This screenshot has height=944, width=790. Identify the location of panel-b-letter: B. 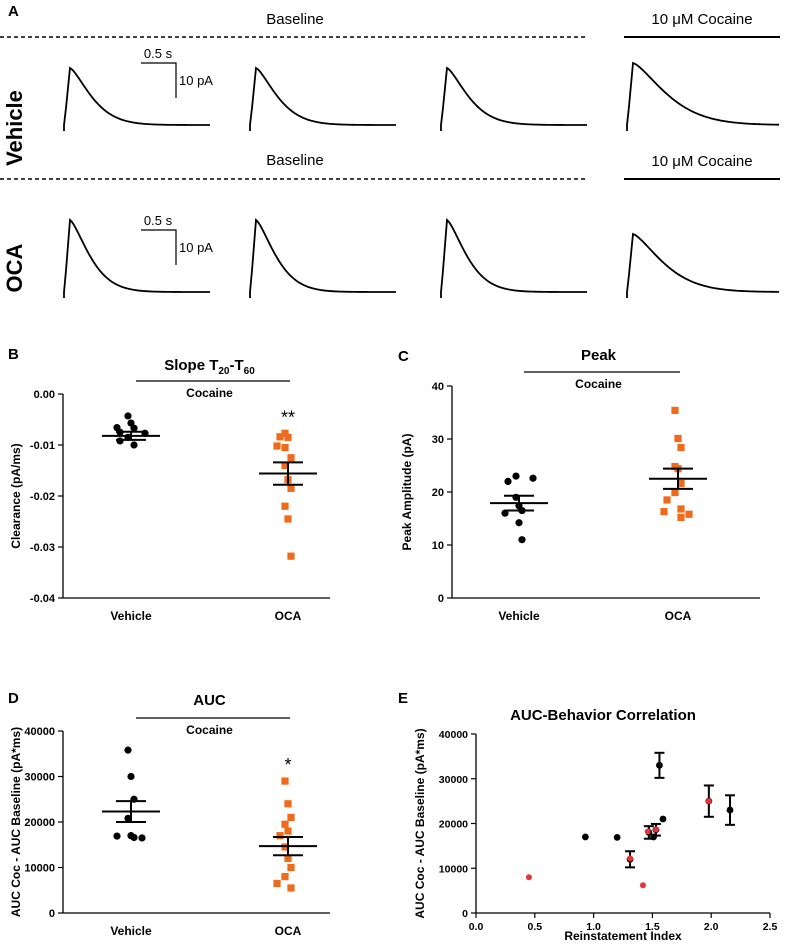
(13, 354).